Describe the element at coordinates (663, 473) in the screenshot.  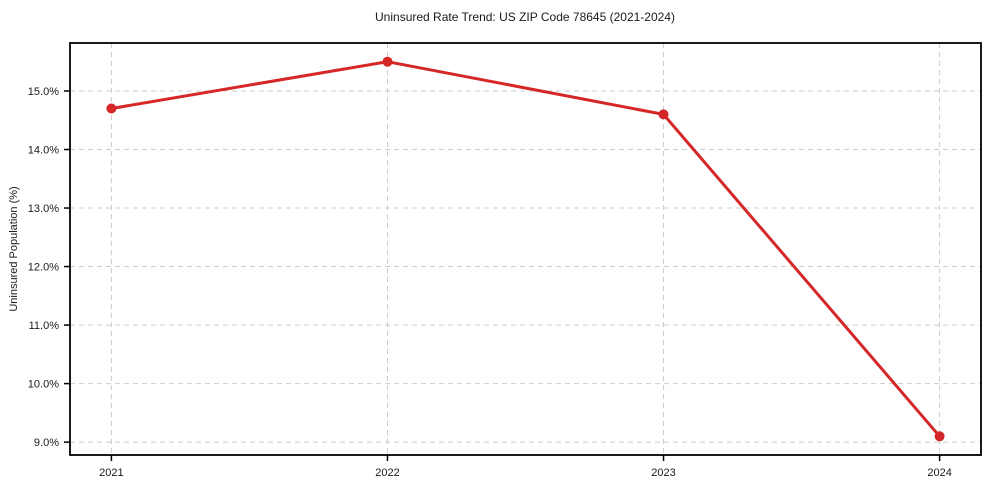
I see `x-tick-label: 2023` at that location.